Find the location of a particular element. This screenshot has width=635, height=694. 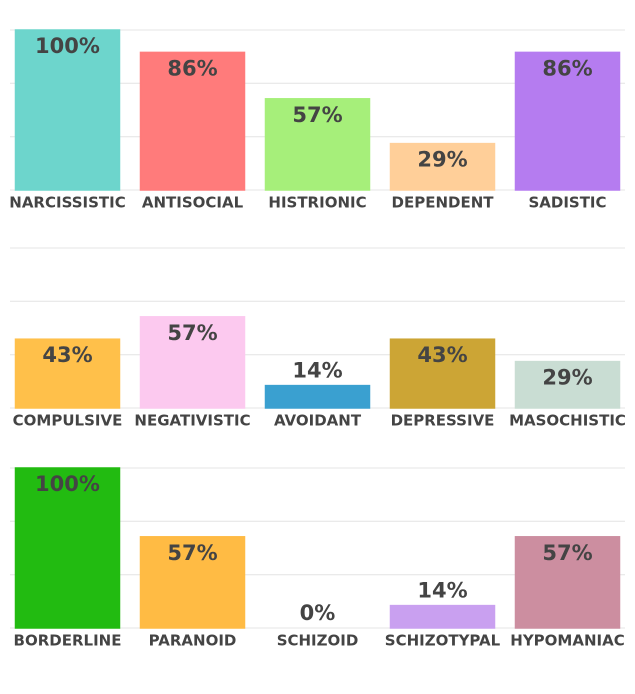

value-label: 0% is located at coordinates (318, 613).